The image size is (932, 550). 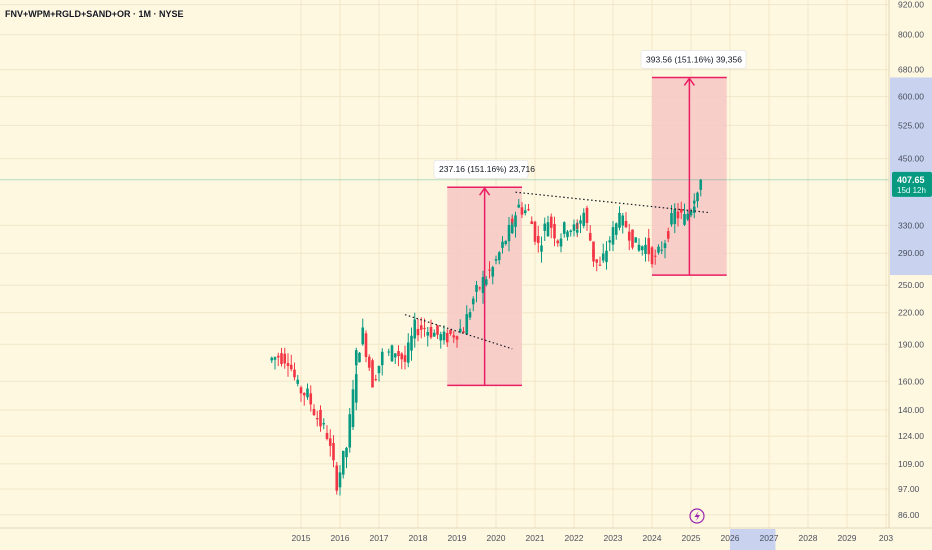 I want to click on symbol-title: FNV+WPM+RGLD+SAND+OR · 1M · NYSE, so click(x=94, y=14).